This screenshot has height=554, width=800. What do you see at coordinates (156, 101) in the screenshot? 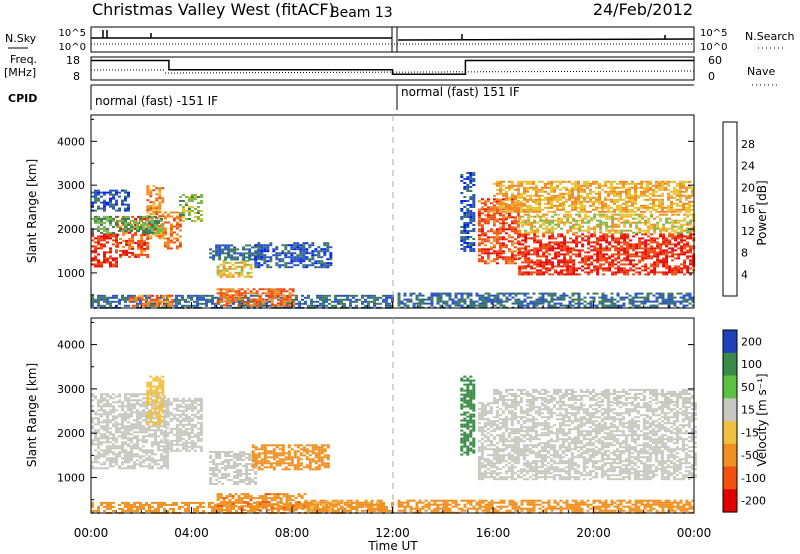
I see `cpid-segment-1: normal (fast) -151 IF` at bounding box center [156, 101].